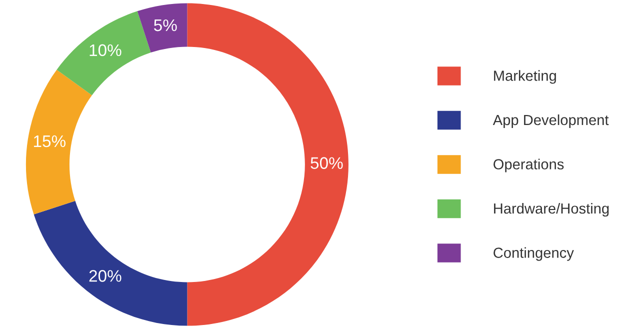  Describe the element at coordinates (106, 50) in the screenshot. I see `data-label: 10%` at that location.